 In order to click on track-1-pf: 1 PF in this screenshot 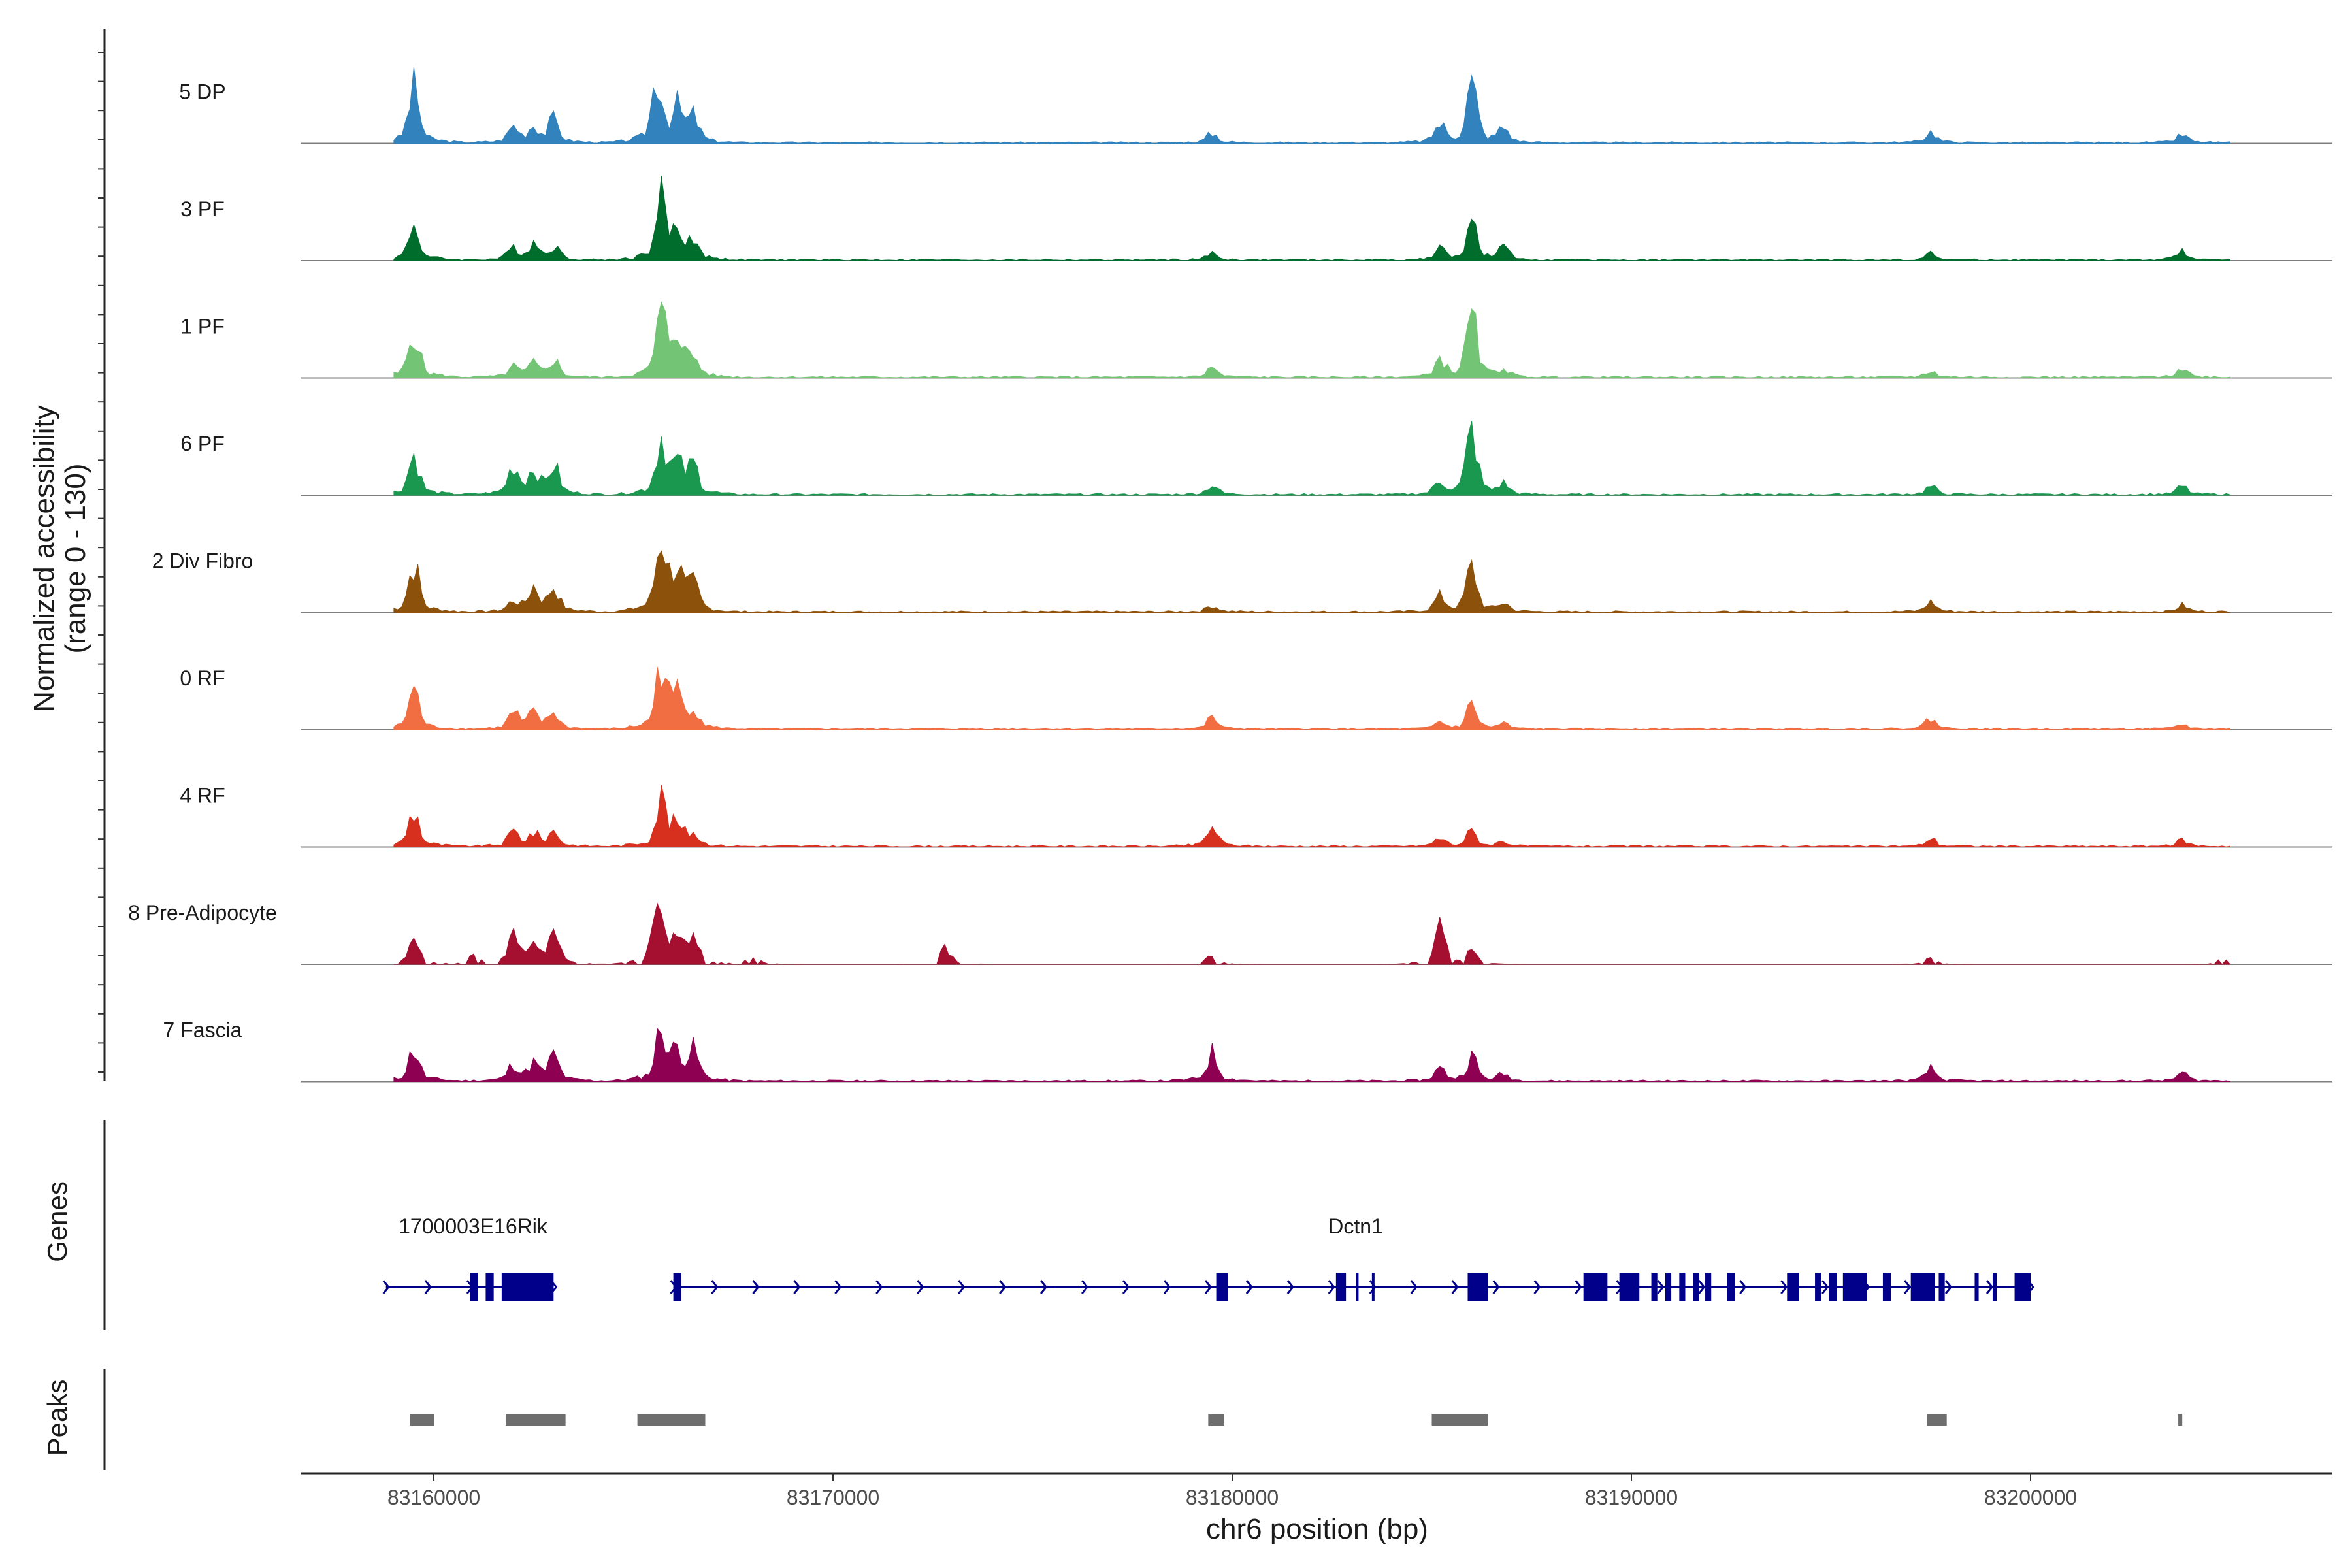, I will do `click(1256, 340)`.